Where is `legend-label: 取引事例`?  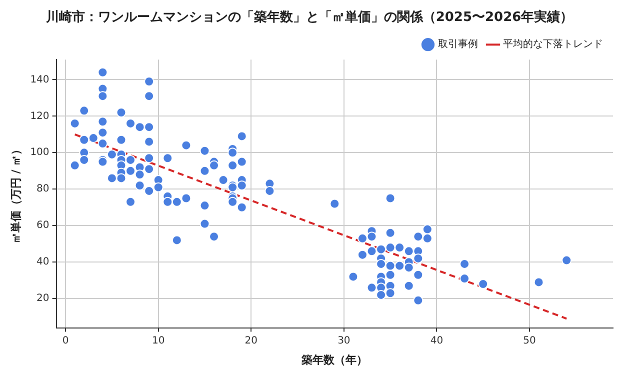 legend-label: 取引事例 is located at coordinates (458, 44).